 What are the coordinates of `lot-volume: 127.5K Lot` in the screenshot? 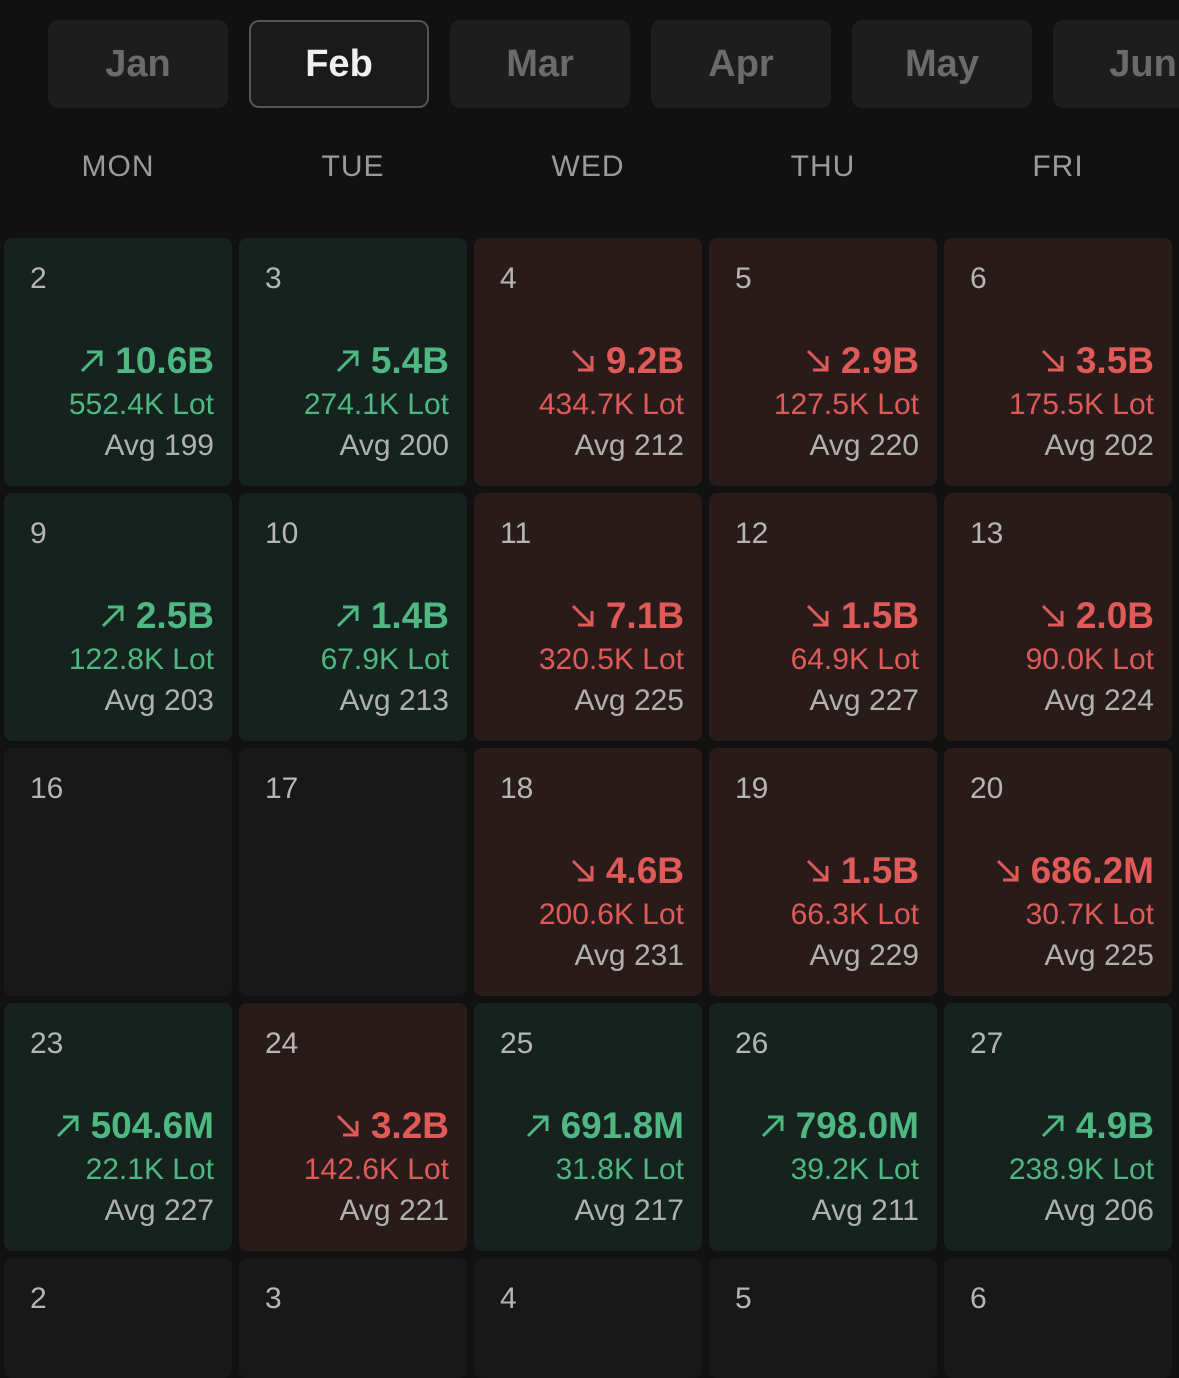 It's located at (846, 404).